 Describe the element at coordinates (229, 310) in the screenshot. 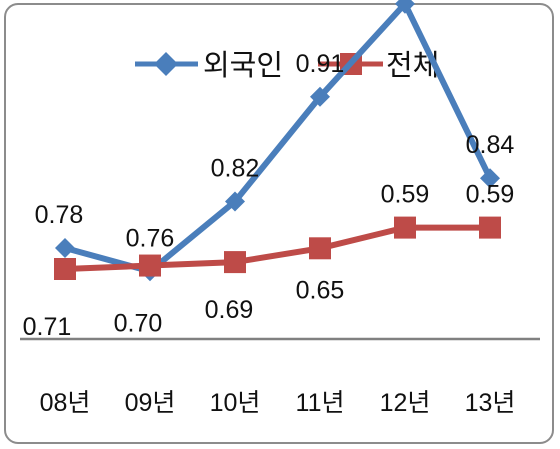

I see `data-label-total: 0.69` at that location.